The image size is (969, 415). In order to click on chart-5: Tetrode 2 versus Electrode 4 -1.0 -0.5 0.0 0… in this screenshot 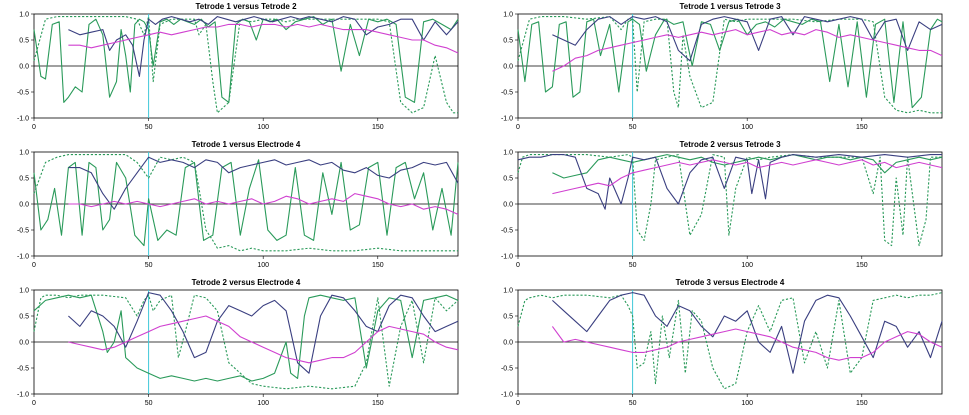, I will do `click(238, 342)`.